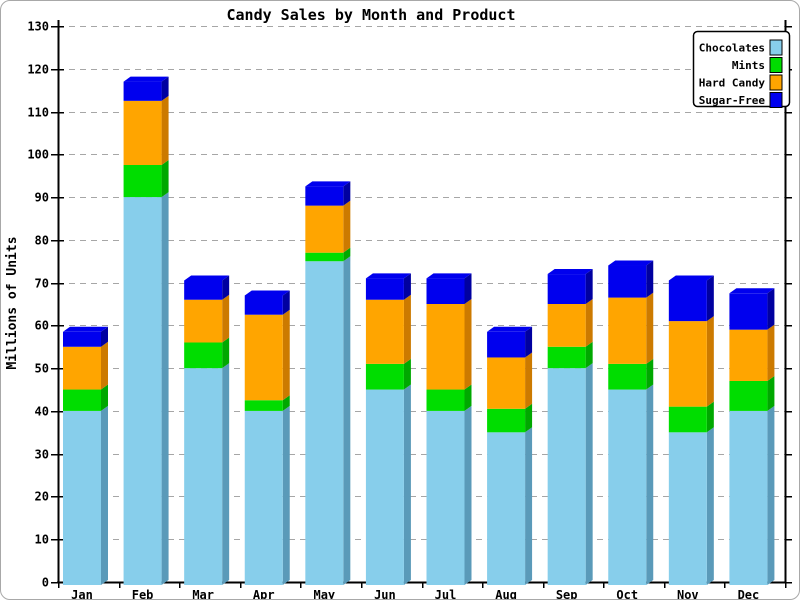 Image resolution: width=800 pixels, height=600 pixels. I want to click on y-tick-label: 130, so click(38, 27).